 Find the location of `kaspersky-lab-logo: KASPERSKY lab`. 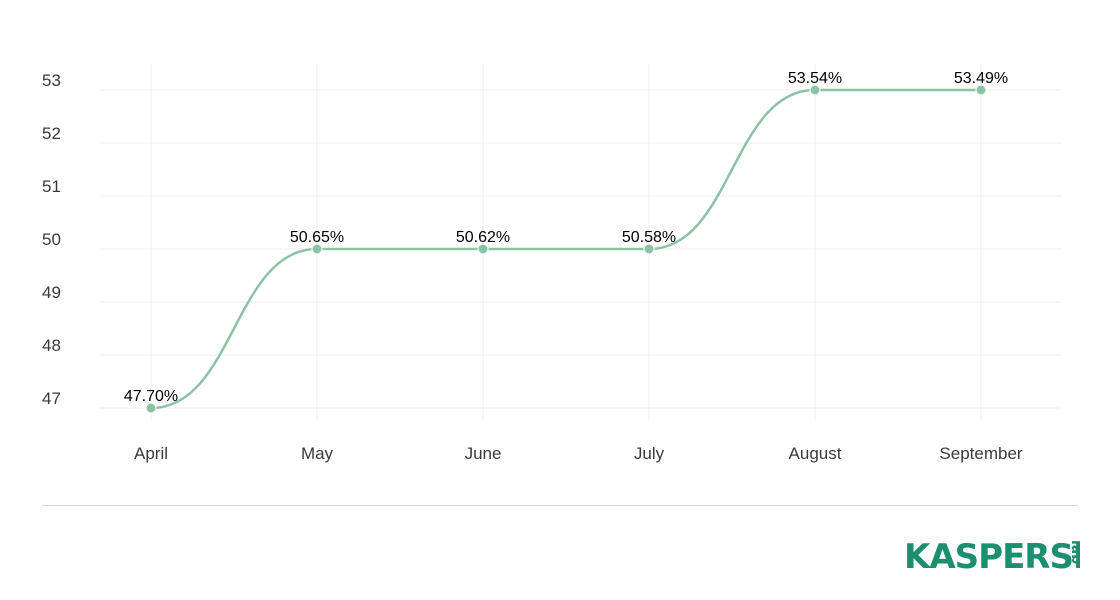

kaspersky-lab-logo: KASPERSKY lab is located at coordinates (992, 557).